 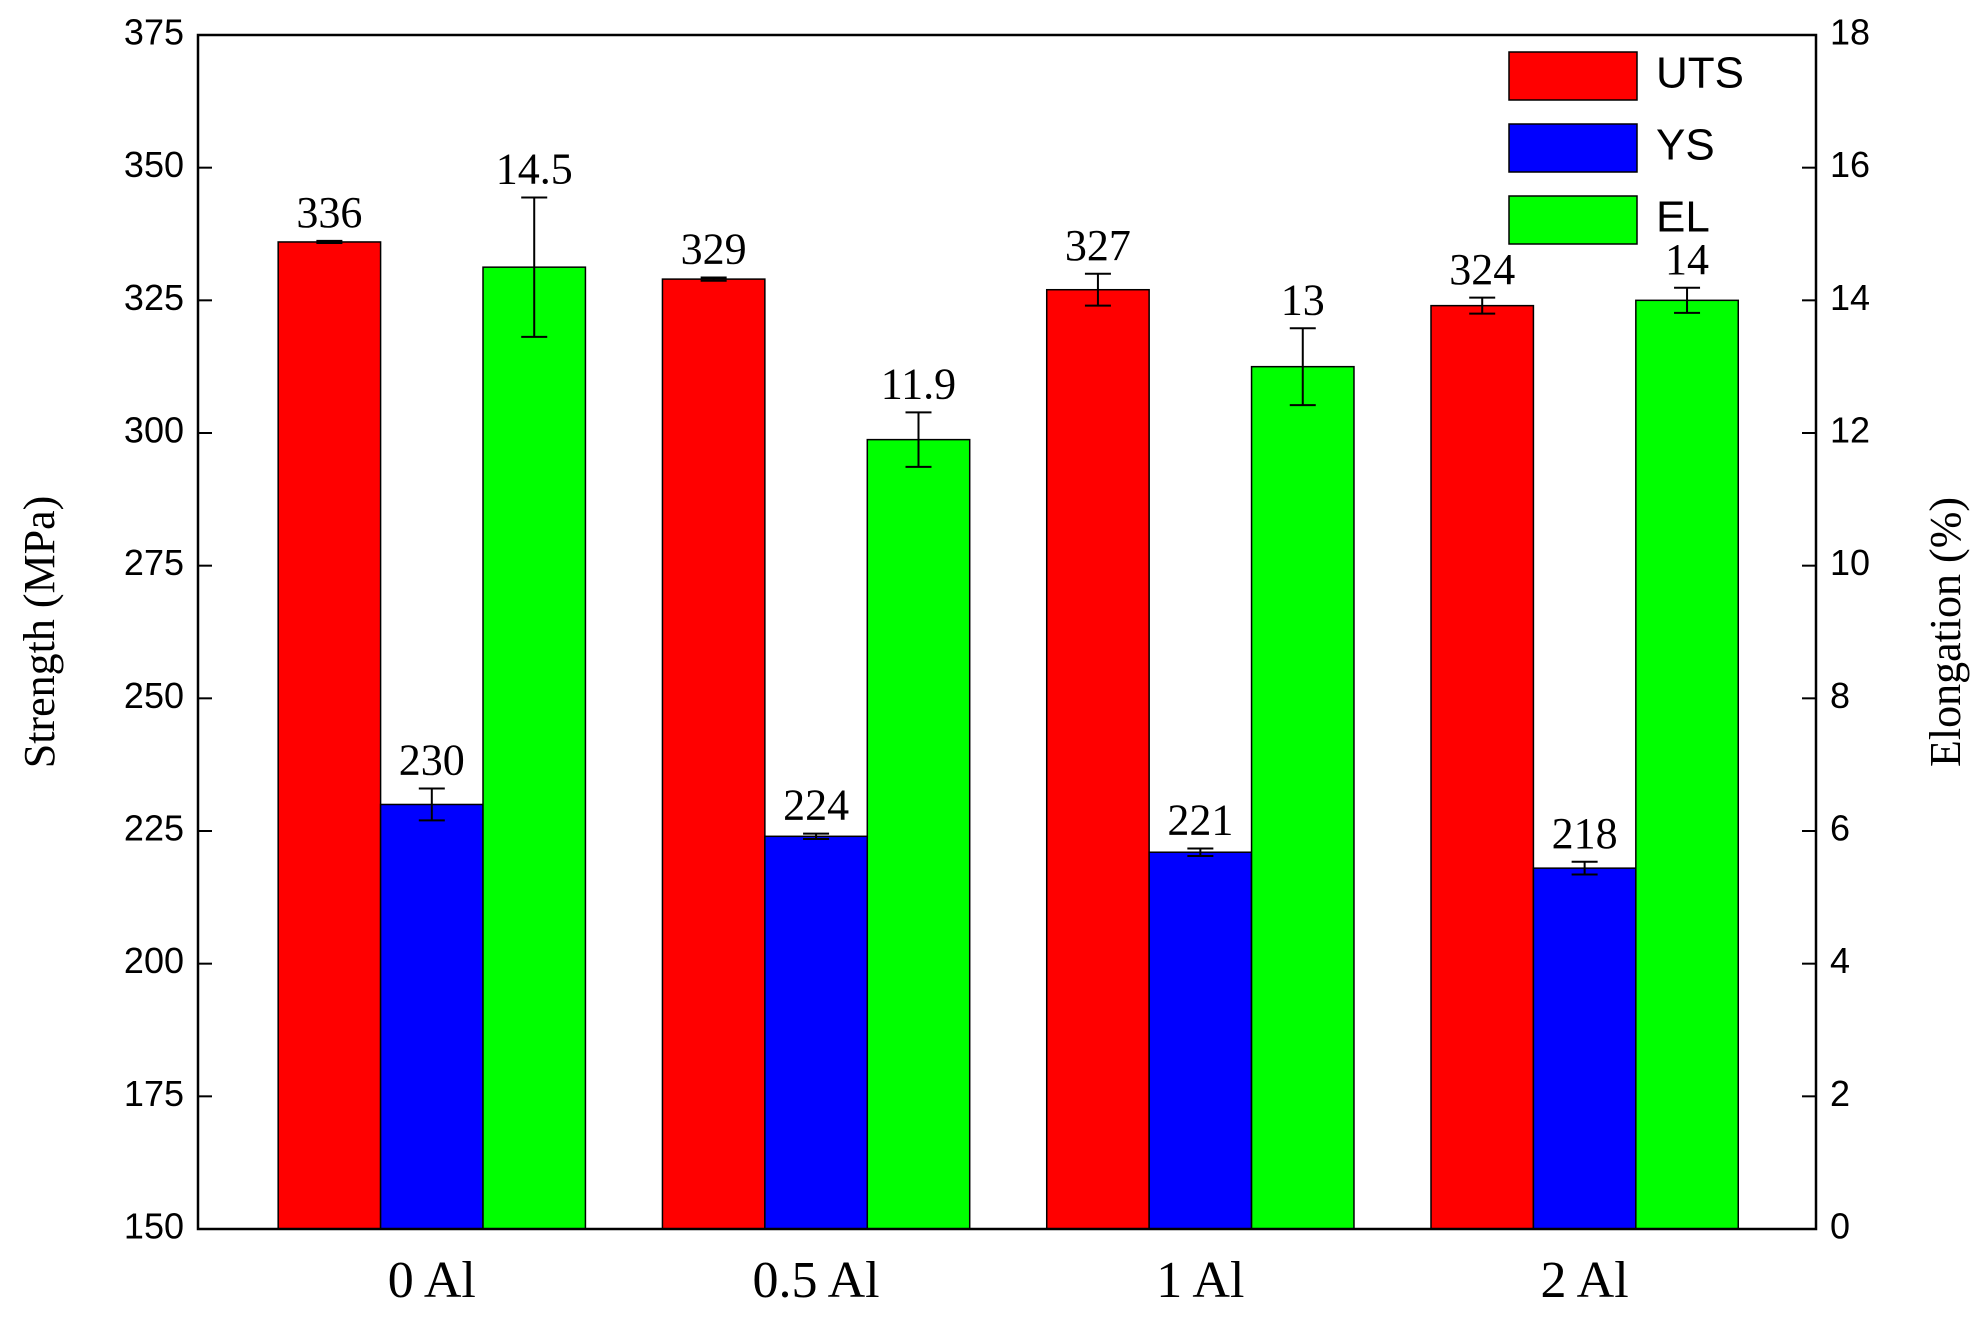 What do you see at coordinates (432, 1280) in the screenshot?
I see `x-tick-label: 0 Al` at bounding box center [432, 1280].